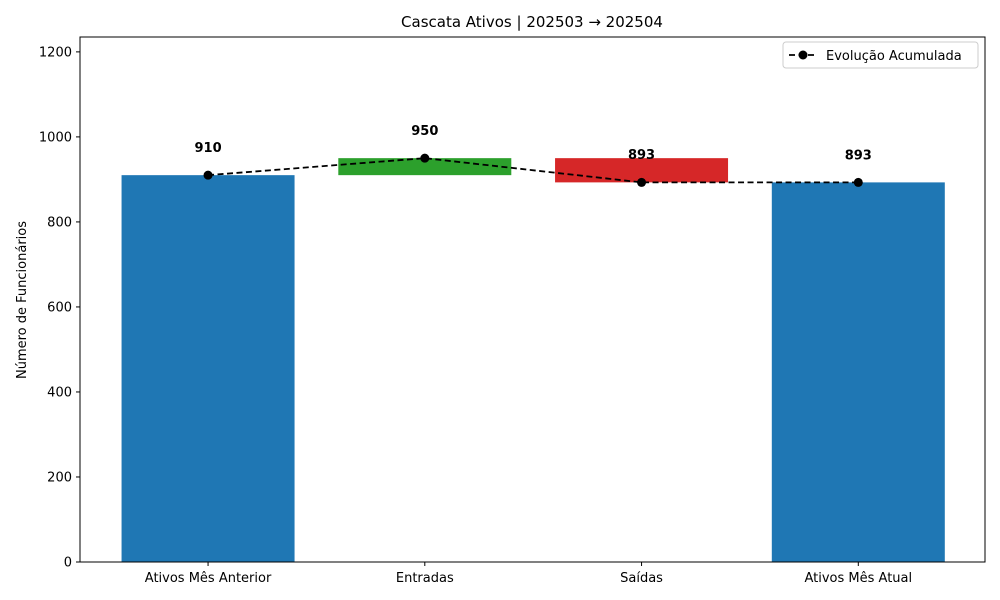 This screenshot has width=1000, height=600. What do you see at coordinates (68, 563) in the screenshot?
I see `y-tick-label-0: 0` at bounding box center [68, 563].